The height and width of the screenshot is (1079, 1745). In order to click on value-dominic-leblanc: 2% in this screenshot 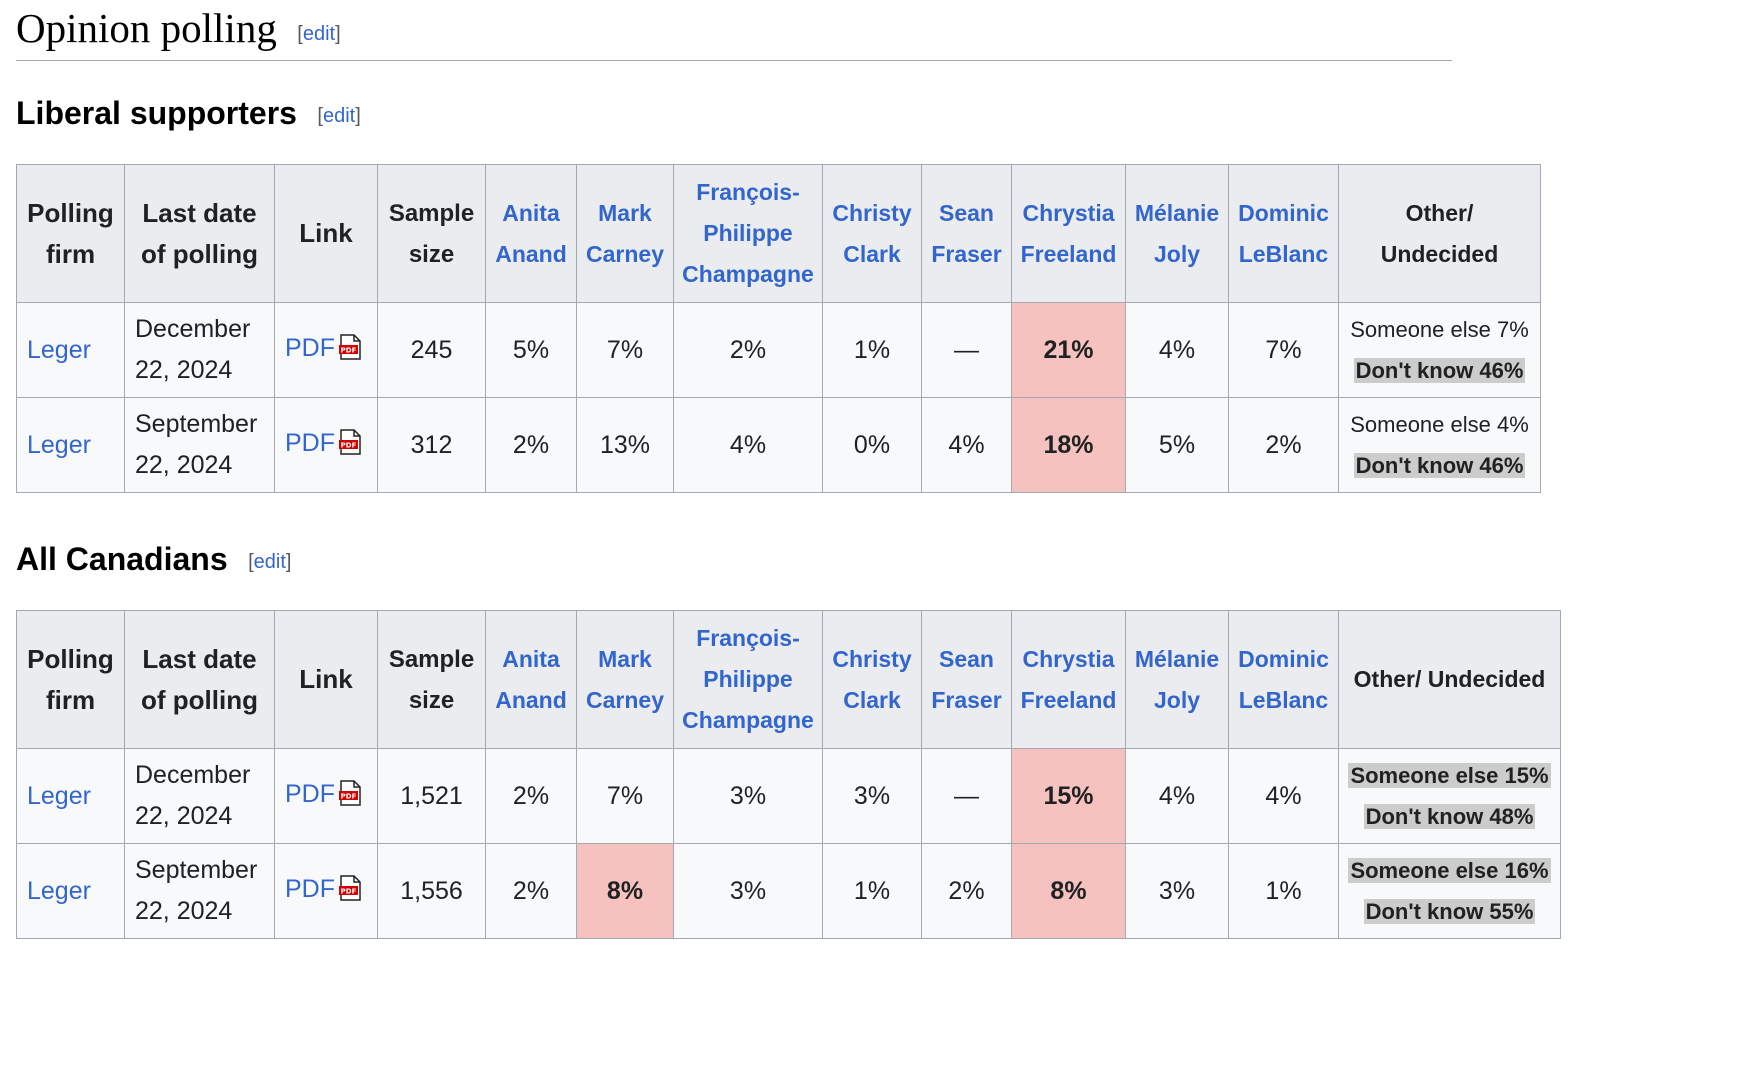, I will do `click(1283, 445)`.